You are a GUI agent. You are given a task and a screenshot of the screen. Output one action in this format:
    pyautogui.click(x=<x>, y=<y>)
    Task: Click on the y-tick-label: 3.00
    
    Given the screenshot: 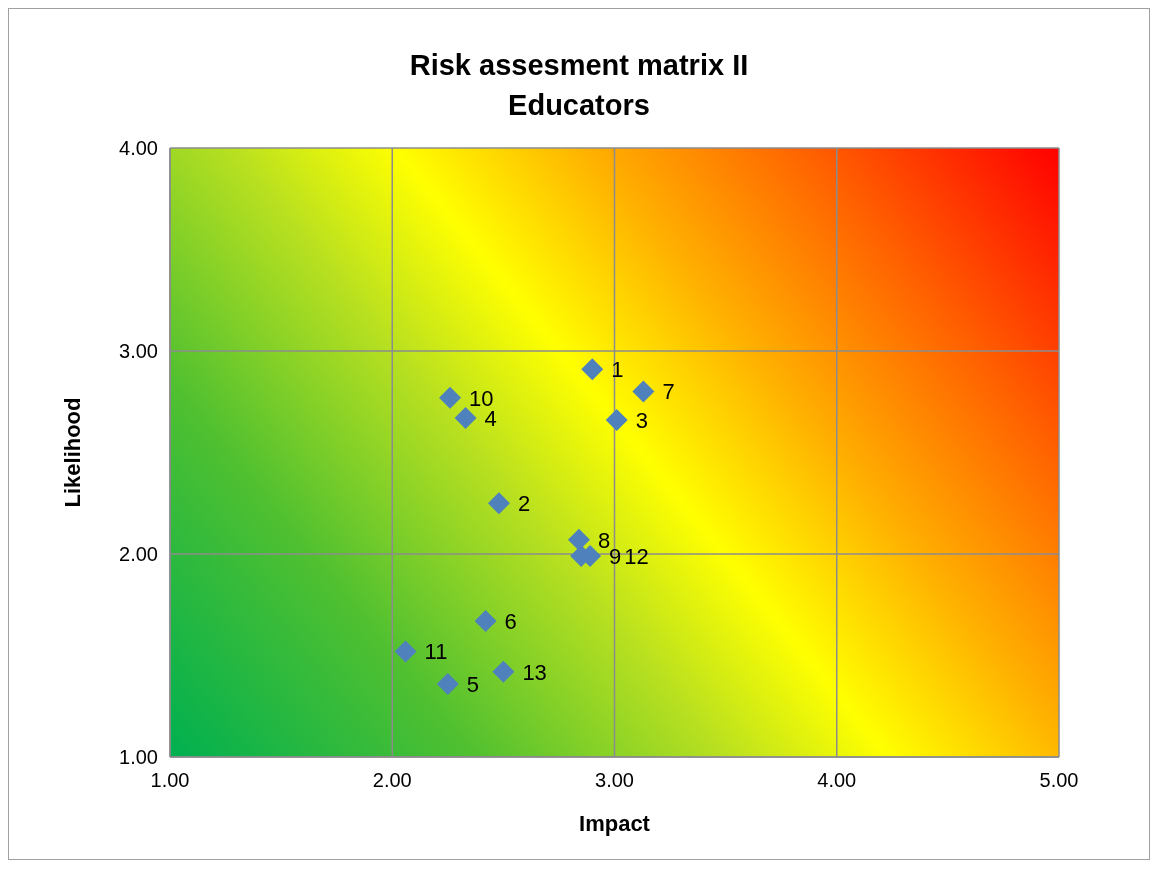 What is the action you would take?
    pyautogui.click(x=138, y=351)
    